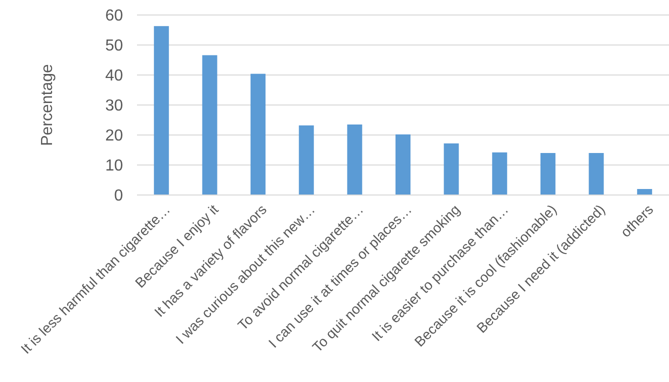 The height and width of the screenshot is (382, 669). I want to click on y-tick-label: 30, so click(114, 106).